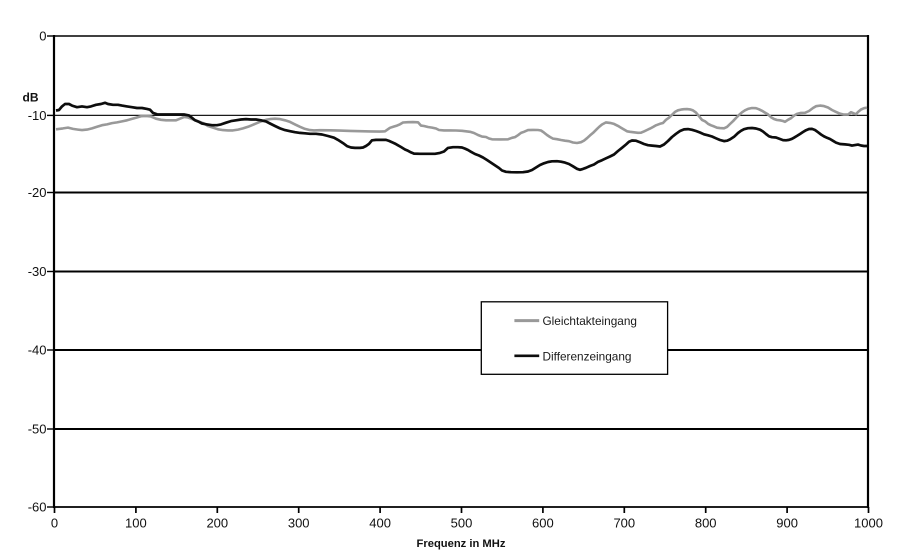 The image size is (910, 552). I want to click on svg-text: 200, so click(217, 523).